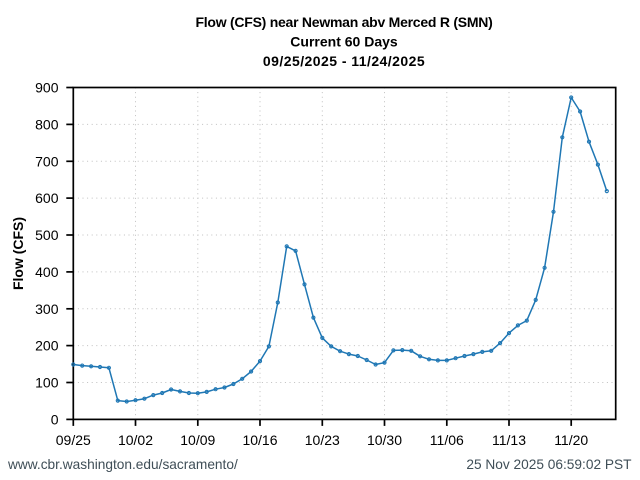  What do you see at coordinates (344, 41) in the screenshot?
I see `svg-text: Current 60 Days` at bounding box center [344, 41].